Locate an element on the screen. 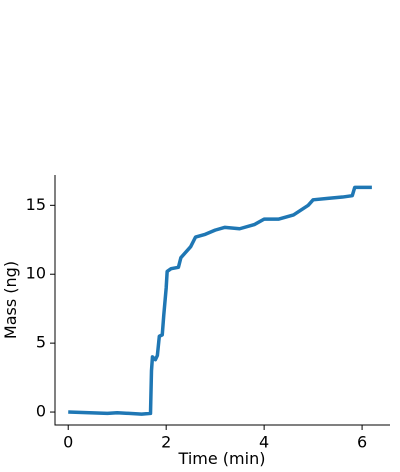 The image size is (400, 472). x-tick-label: 6 is located at coordinates (362, 442).